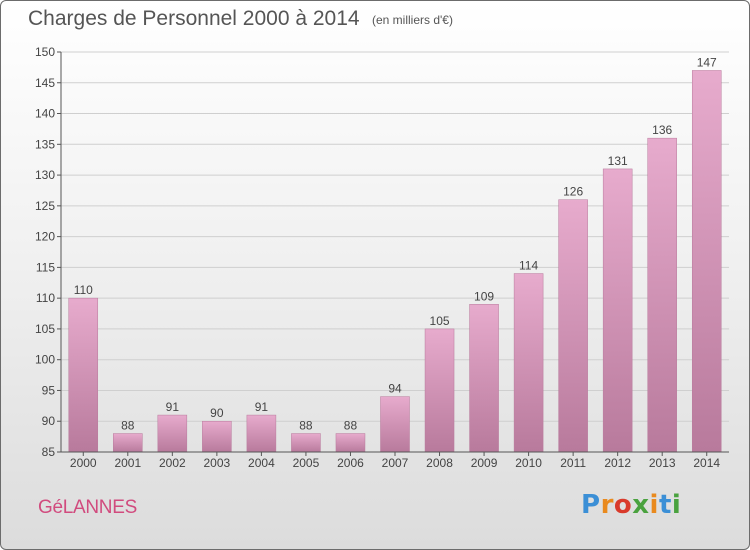 Image resolution: width=750 pixels, height=550 pixels. I want to click on data-label-2012: 131, so click(618, 161).